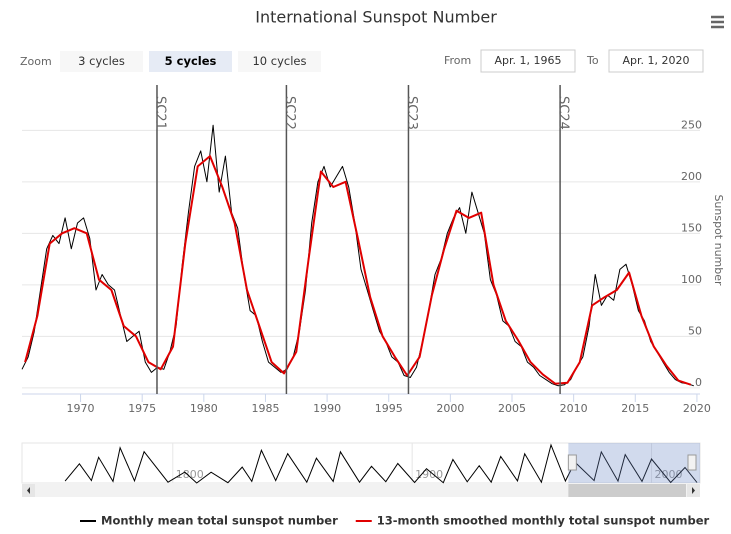 The image size is (731, 534). I want to click on x-tick-label: 1980, so click(204, 408).